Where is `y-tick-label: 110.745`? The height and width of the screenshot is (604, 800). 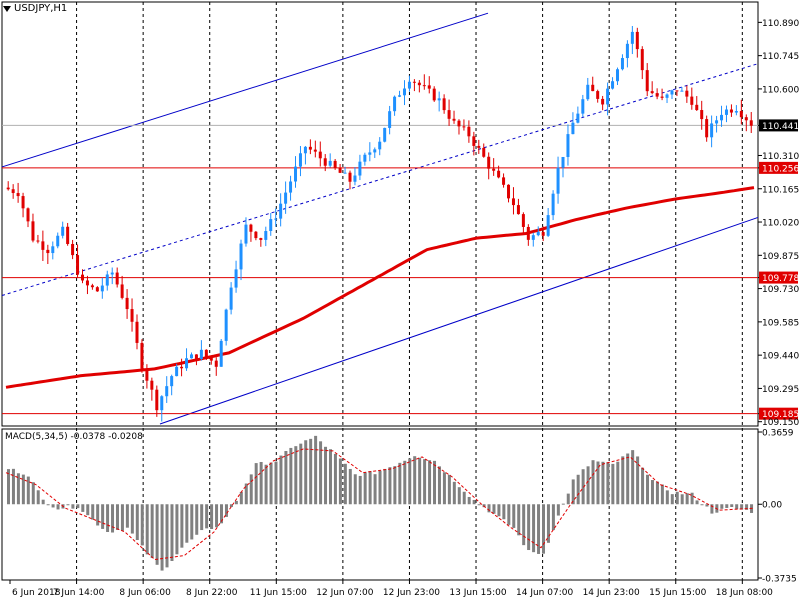
y-tick-label: 110.745 is located at coordinates (780, 57).